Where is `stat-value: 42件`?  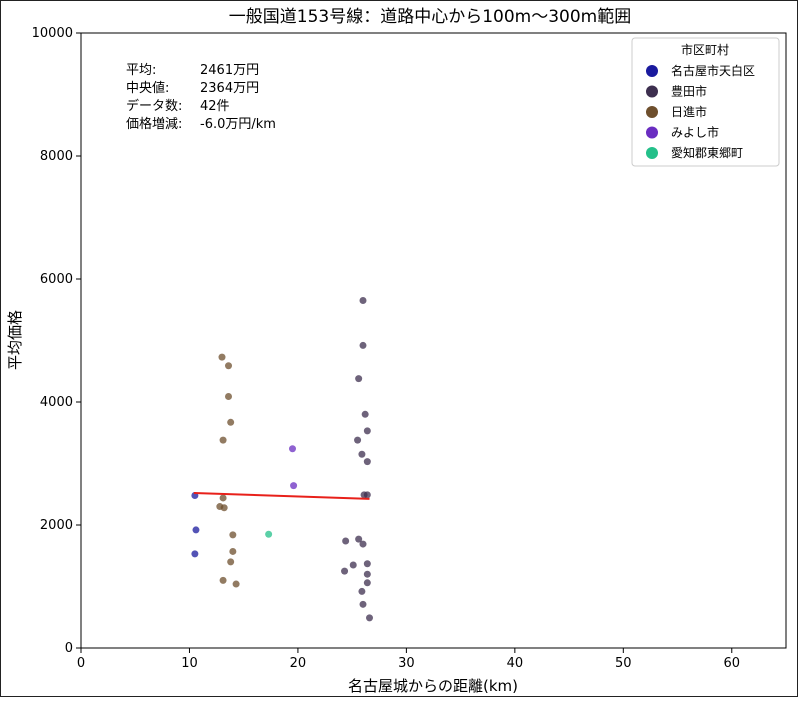 stat-value: 42件 is located at coordinates (215, 106).